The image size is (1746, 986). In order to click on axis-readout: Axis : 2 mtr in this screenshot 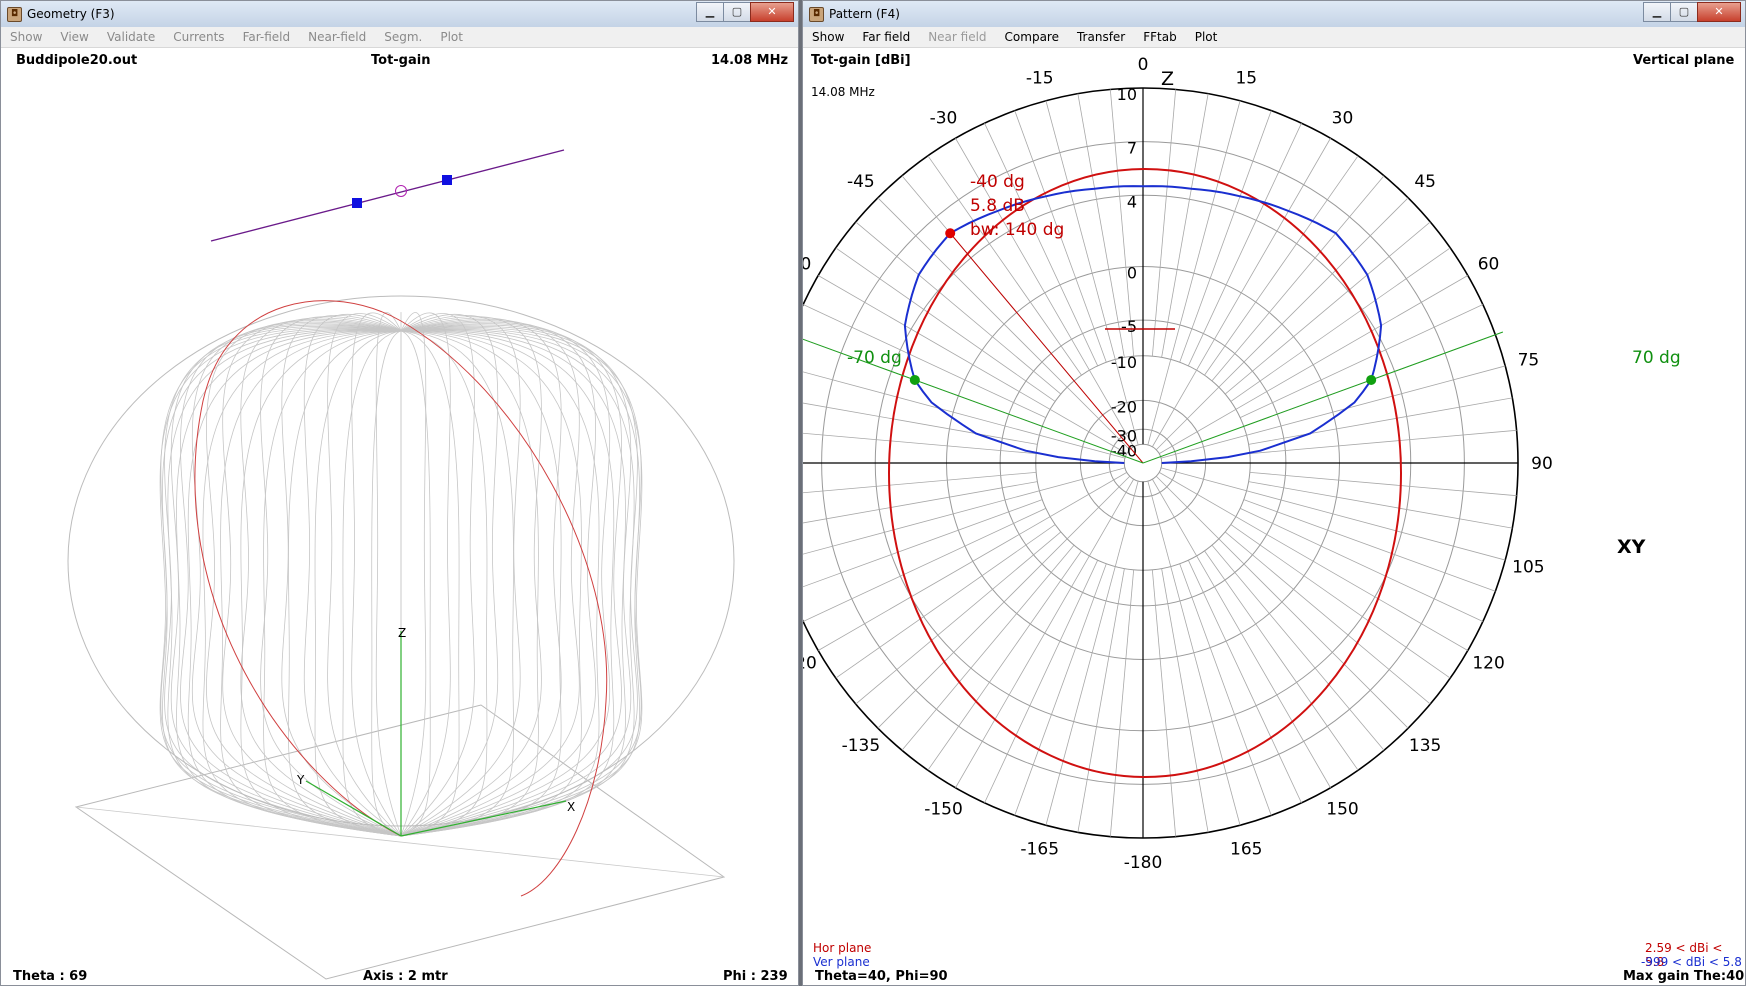, I will do `click(405, 976)`.